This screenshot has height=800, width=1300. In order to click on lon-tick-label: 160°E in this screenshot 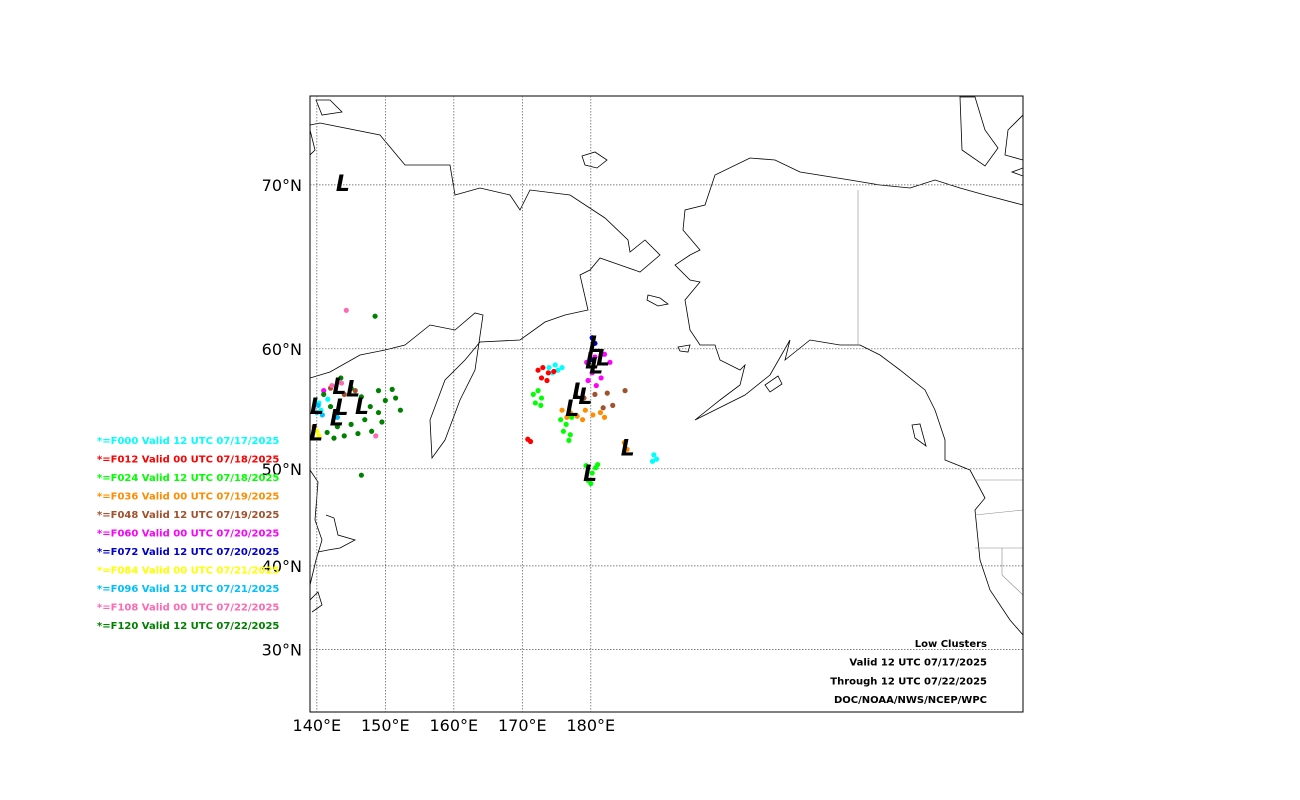, I will do `click(454, 725)`.